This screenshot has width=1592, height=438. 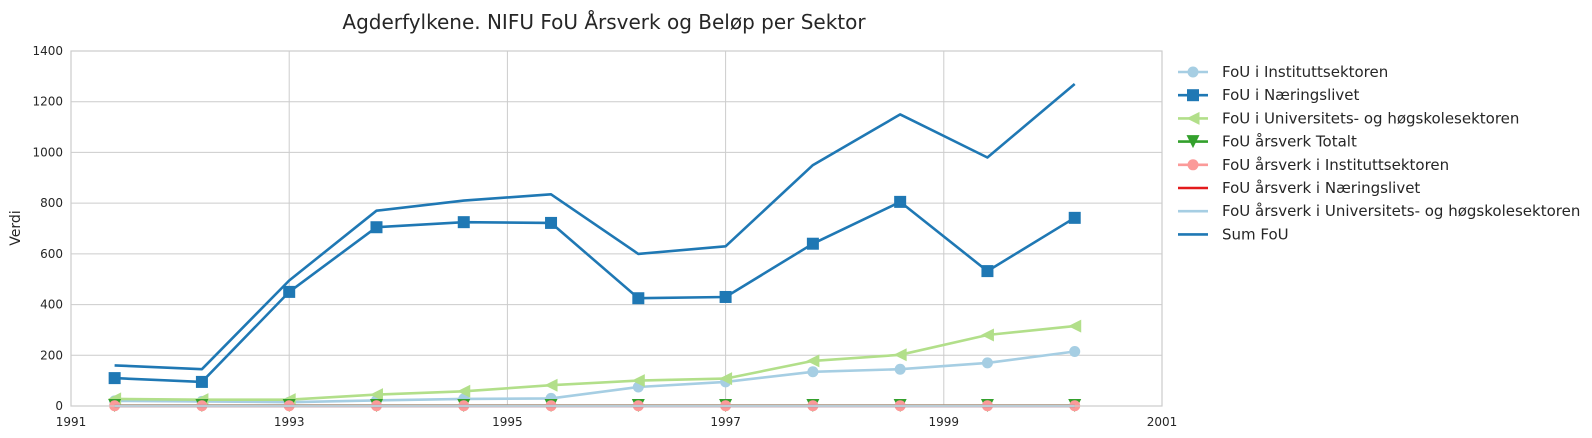 I want to click on legend-label: Sum FoU, so click(x=1255, y=234).